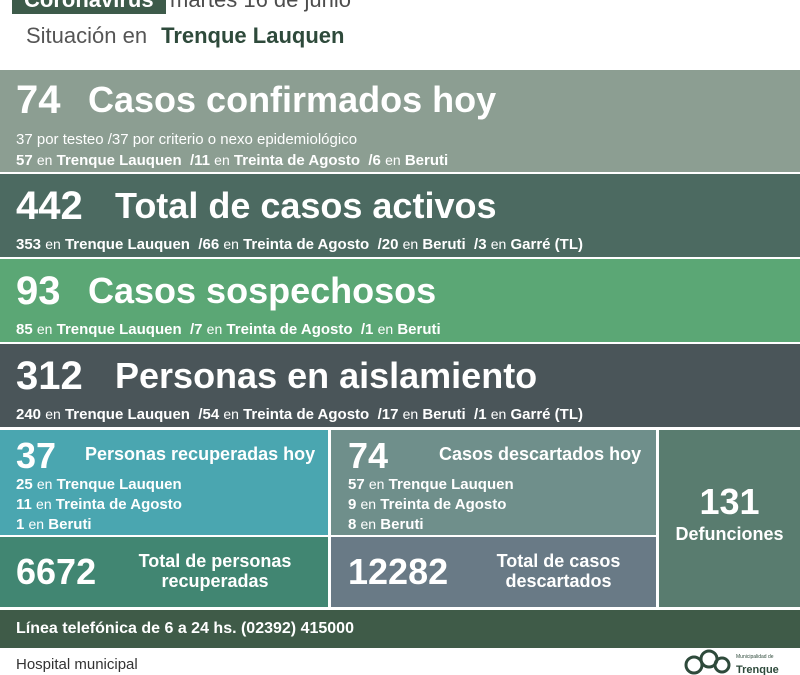  What do you see at coordinates (558, 581) in the screenshot?
I see `discarded-total-label-2: descartados` at bounding box center [558, 581].